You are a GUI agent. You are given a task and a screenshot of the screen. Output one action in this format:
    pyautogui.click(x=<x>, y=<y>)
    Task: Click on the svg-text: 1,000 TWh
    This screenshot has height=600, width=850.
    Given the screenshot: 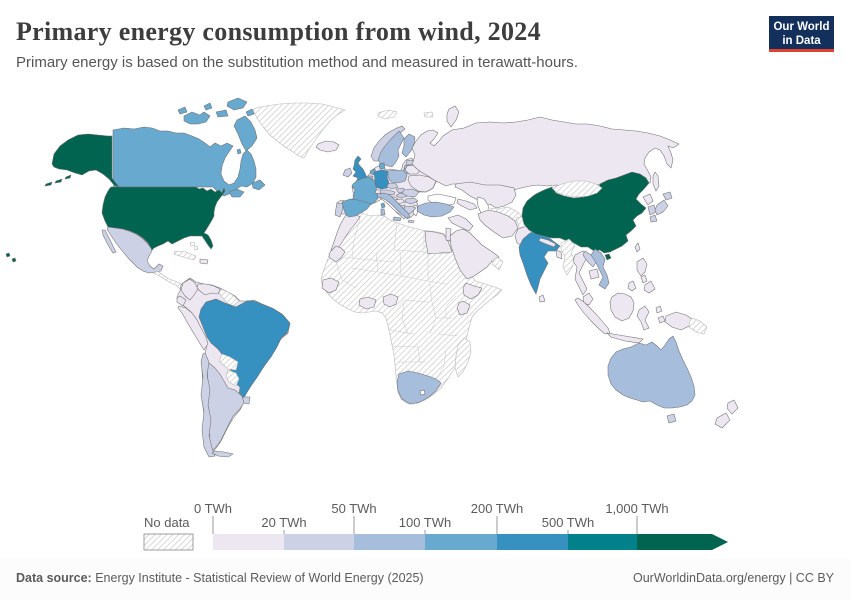 What is the action you would take?
    pyautogui.click(x=636, y=508)
    